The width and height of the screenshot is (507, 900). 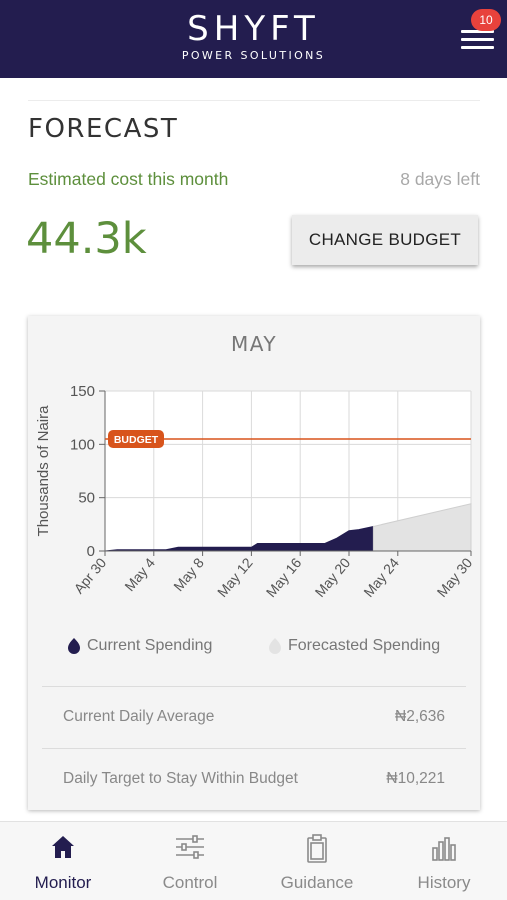 What do you see at coordinates (63, 847) in the screenshot?
I see `home-icon` at bounding box center [63, 847].